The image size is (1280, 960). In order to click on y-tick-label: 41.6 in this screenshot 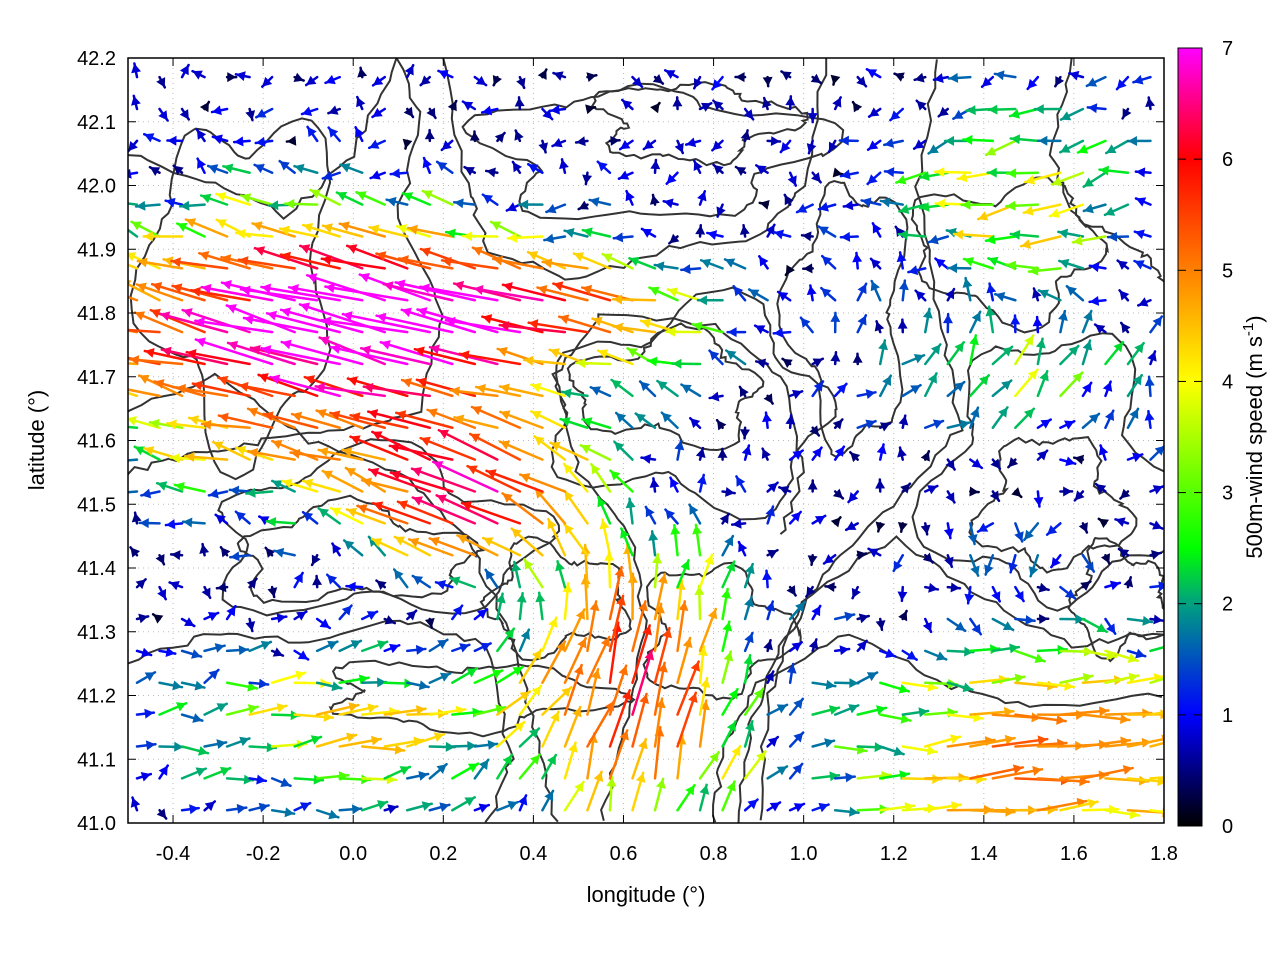, I will do `click(96, 442)`.